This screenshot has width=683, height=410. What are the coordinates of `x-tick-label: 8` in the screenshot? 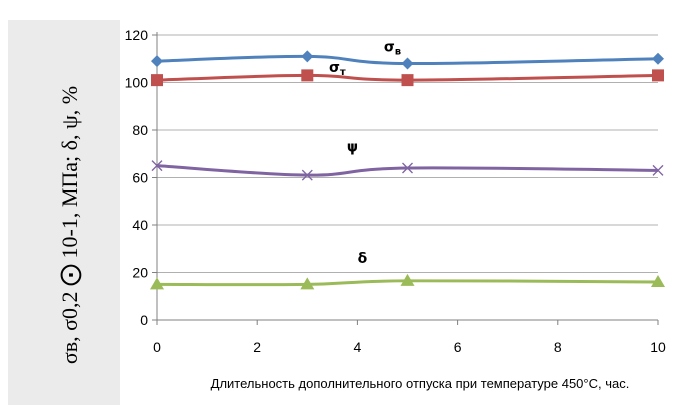 It's located at (558, 347).